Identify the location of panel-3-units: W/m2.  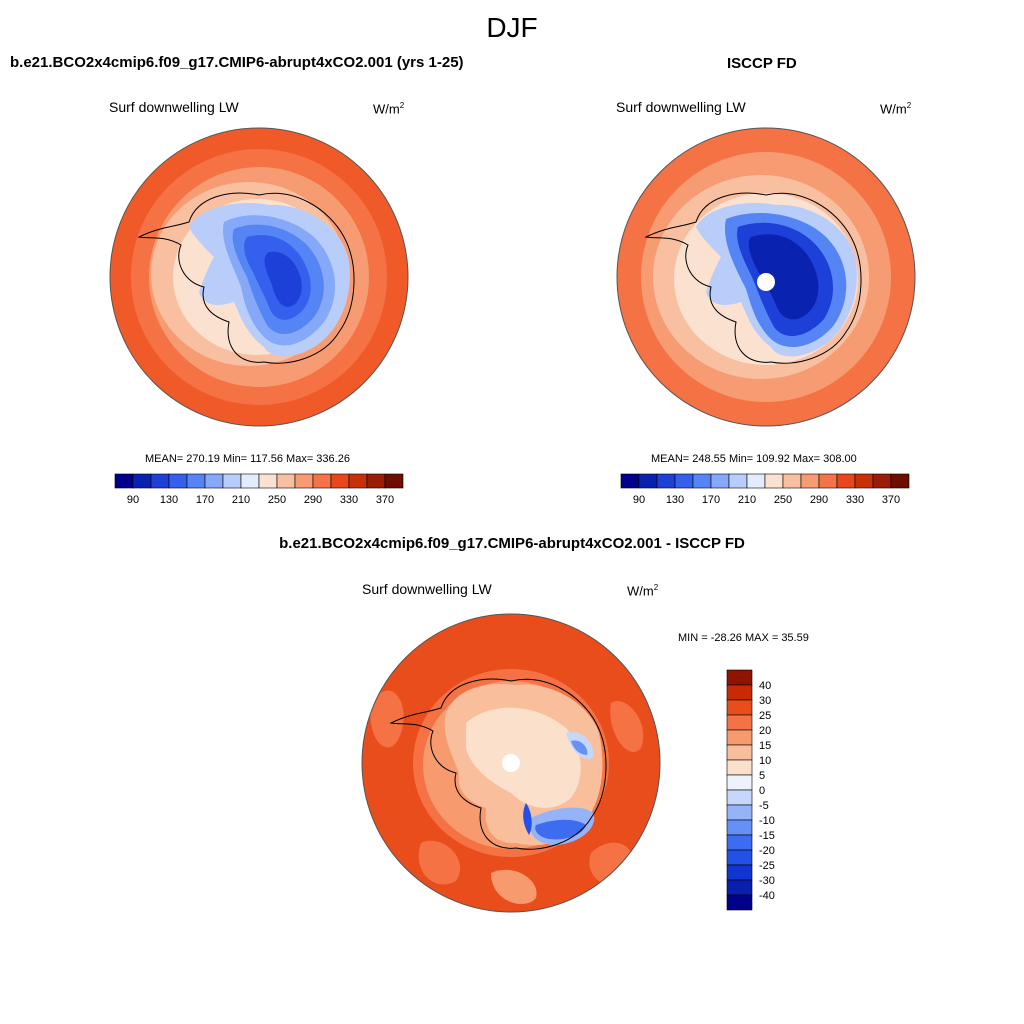
(643, 591).